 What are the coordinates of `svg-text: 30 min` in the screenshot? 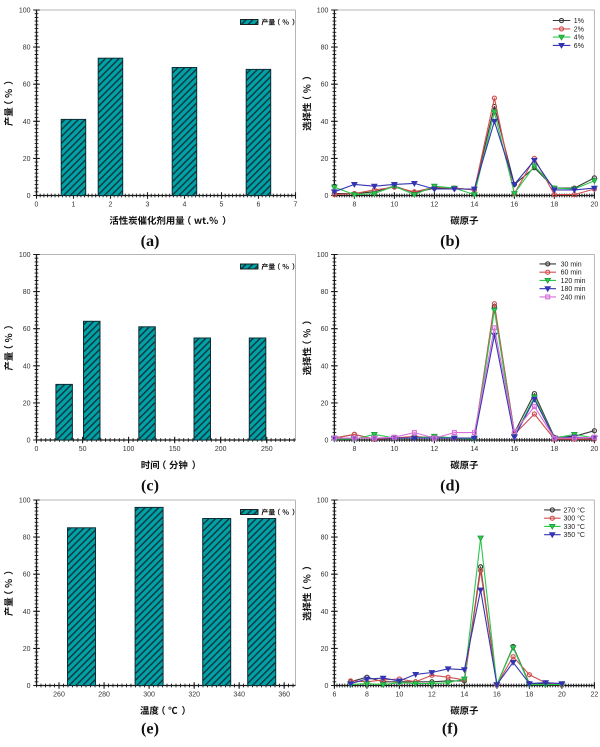 It's located at (571, 264).